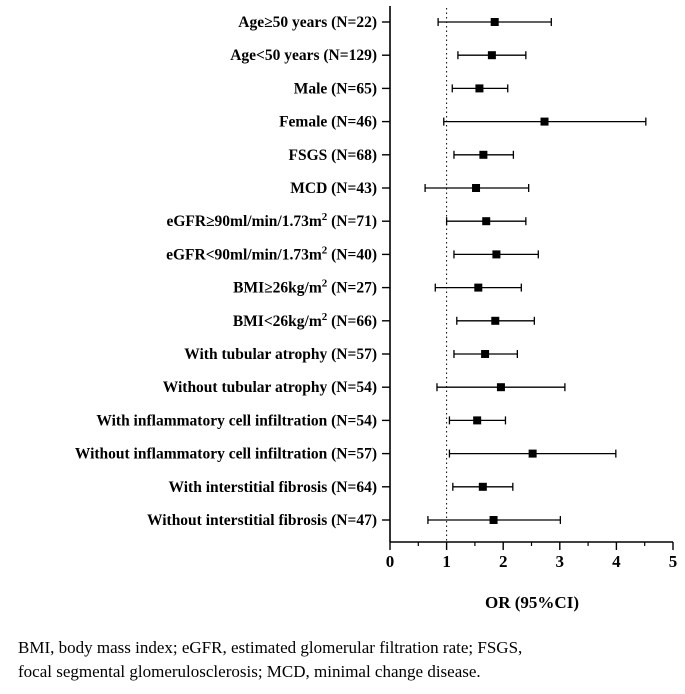 The width and height of the screenshot is (685, 694). I want to click on forest-row: Without interstitial fibrosis (N=47), so click(354, 520).